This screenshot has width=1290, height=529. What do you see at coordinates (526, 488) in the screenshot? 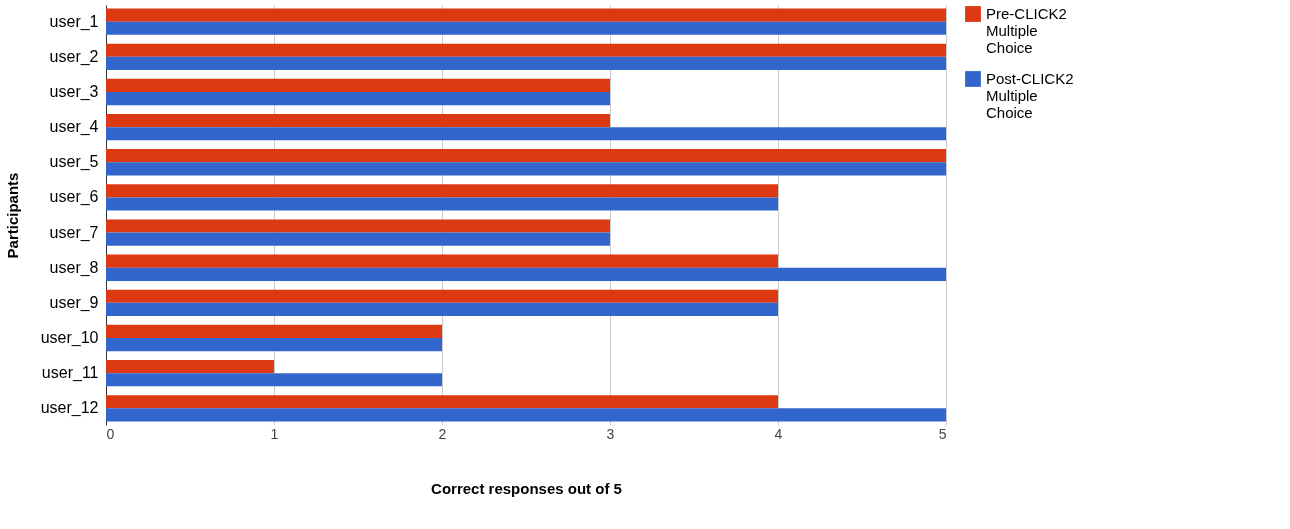
I see `x-axis-title: Correct responses out of 5` at bounding box center [526, 488].